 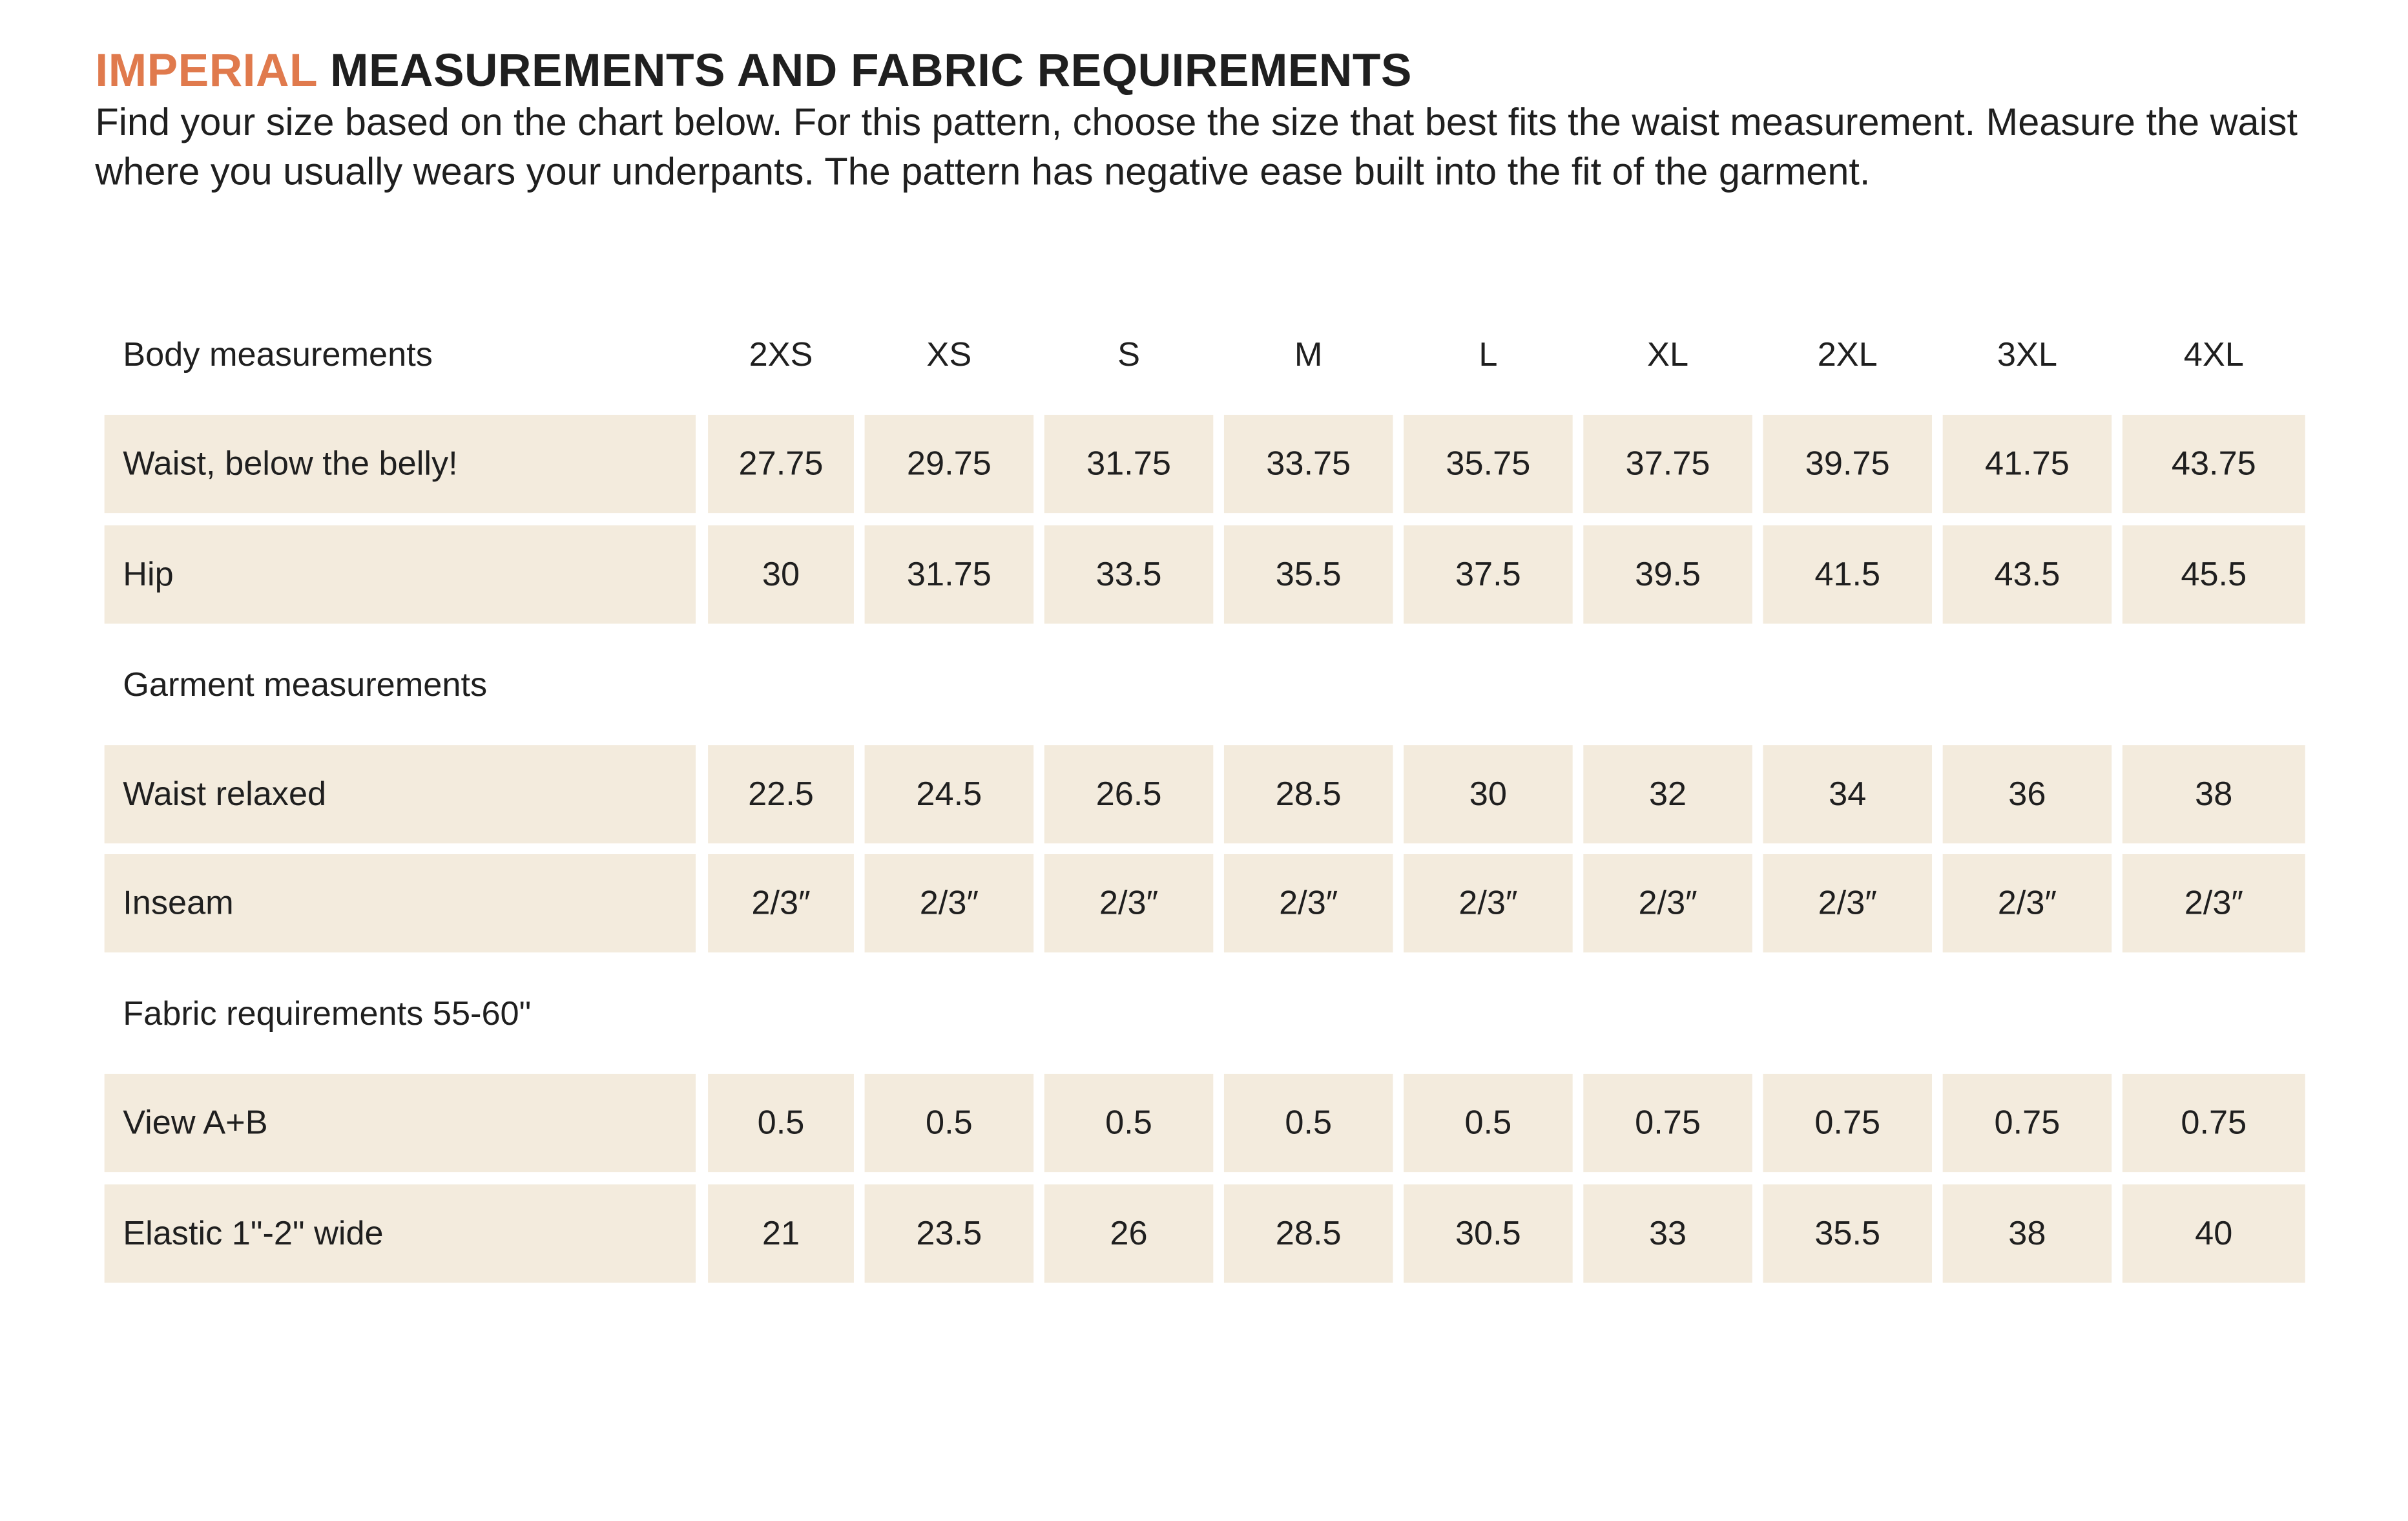 What do you see at coordinates (305, 683) in the screenshot?
I see `section-title: Garment measurements` at bounding box center [305, 683].